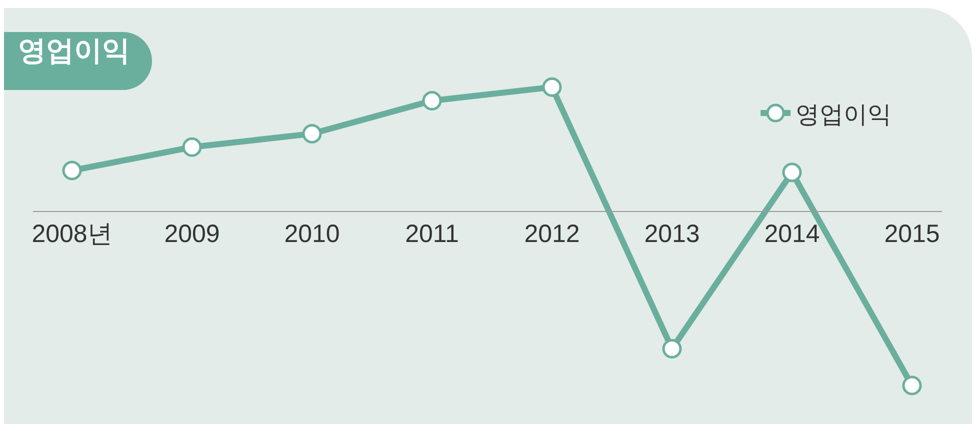 This screenshot has height=431, width=977. What do you see at coordinates (792, 234) in the screenshot?
I see `x-tick-label: 2014` at bounding box center [792, 234].